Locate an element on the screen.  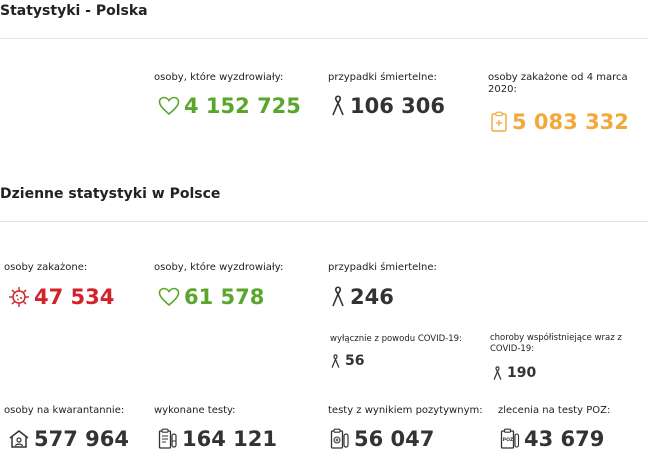
daily-recovered-label: osoby, które wyzdrowiały: is located at coordinates (219, 267).